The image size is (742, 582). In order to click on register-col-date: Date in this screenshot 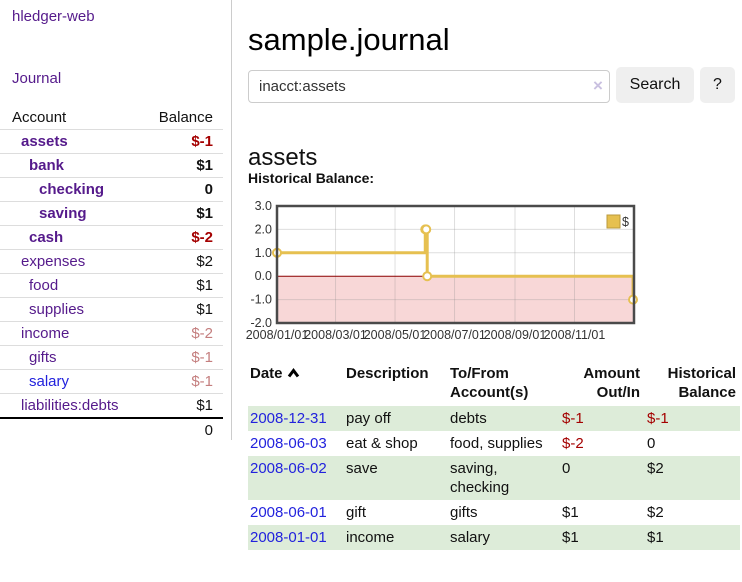, I will do `click(296, 384)`.